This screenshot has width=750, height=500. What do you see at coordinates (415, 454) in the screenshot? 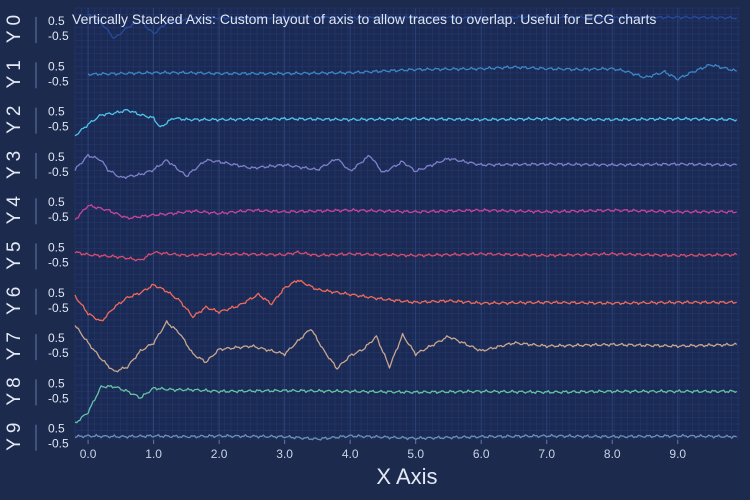
I see `x-tick-label: 5.0` at bounding box center [415, 454].